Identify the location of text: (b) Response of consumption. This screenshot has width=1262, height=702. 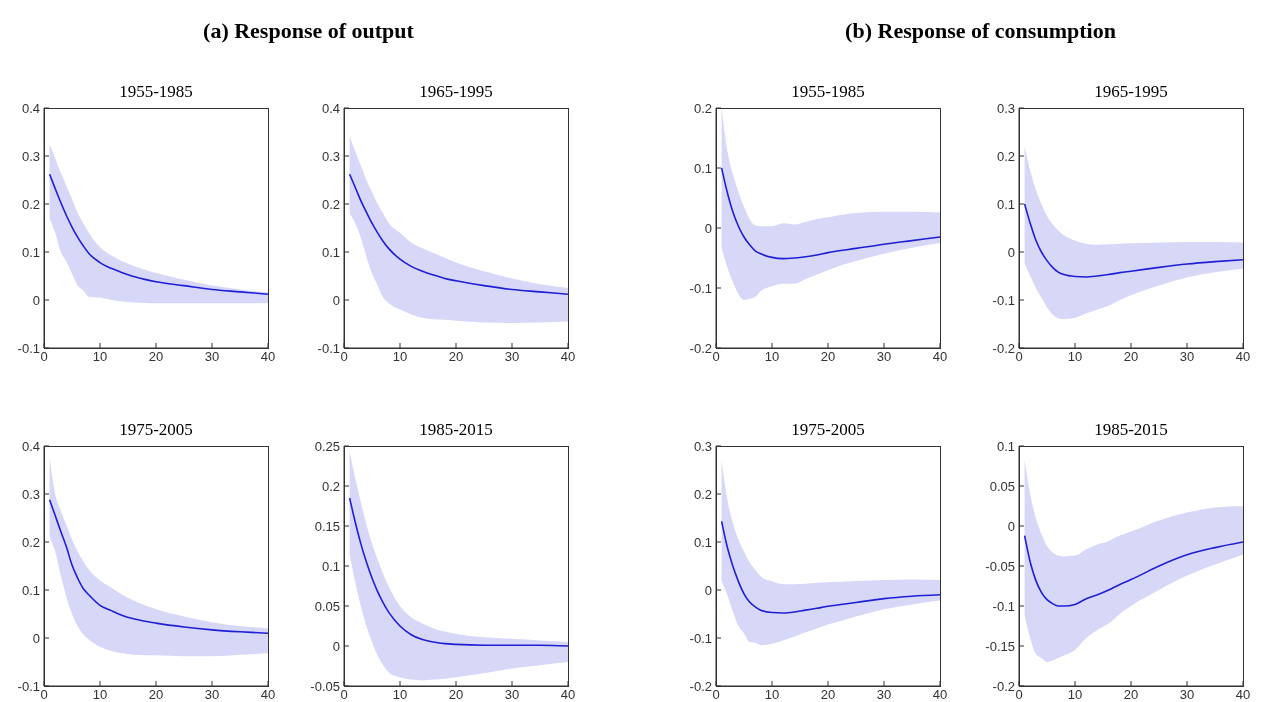
(980, 31).